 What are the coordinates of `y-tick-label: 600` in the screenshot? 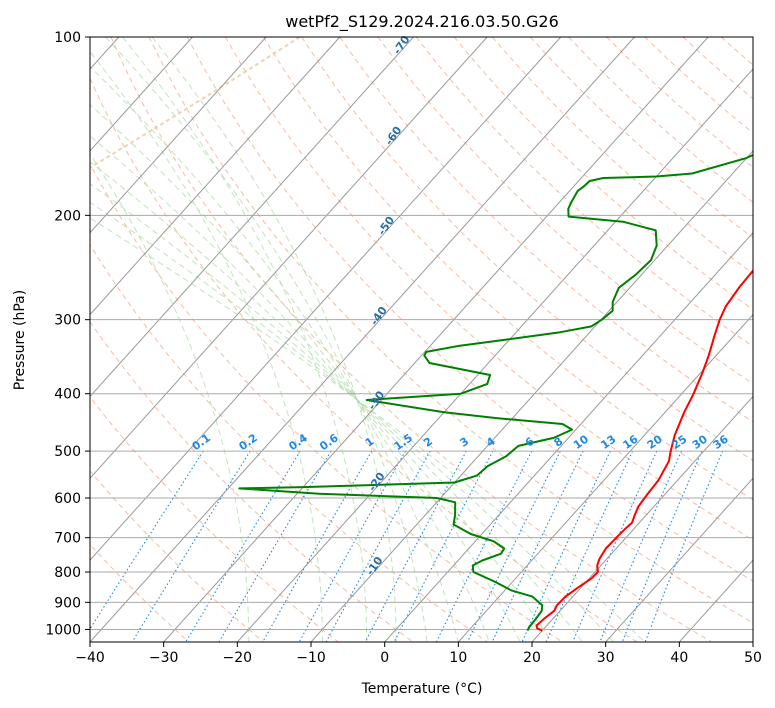 It's located at (67, 499).